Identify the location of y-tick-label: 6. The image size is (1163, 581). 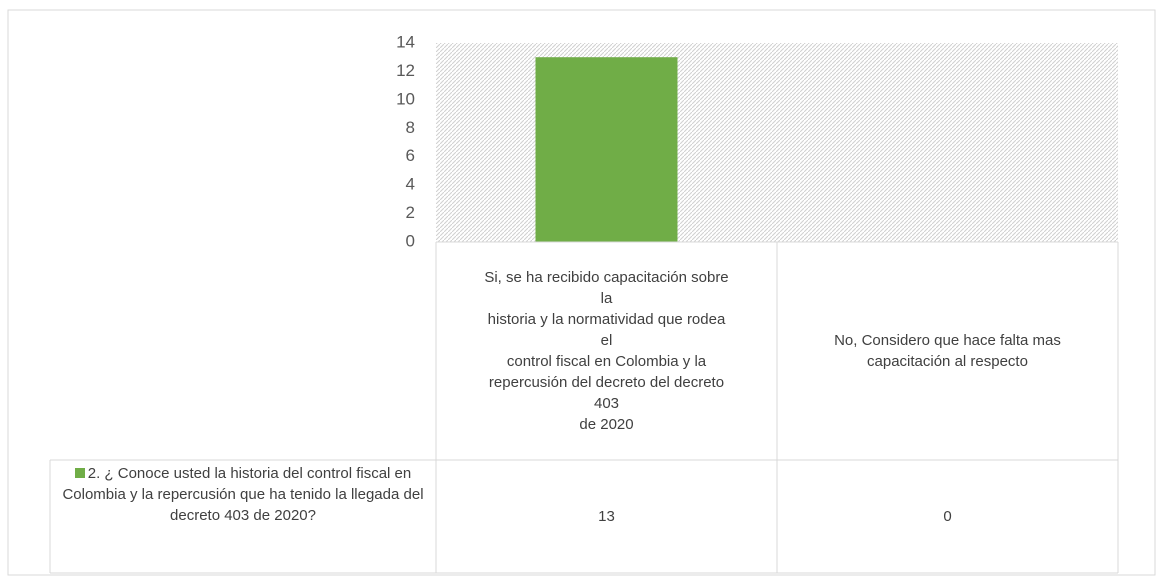
(410, 155).